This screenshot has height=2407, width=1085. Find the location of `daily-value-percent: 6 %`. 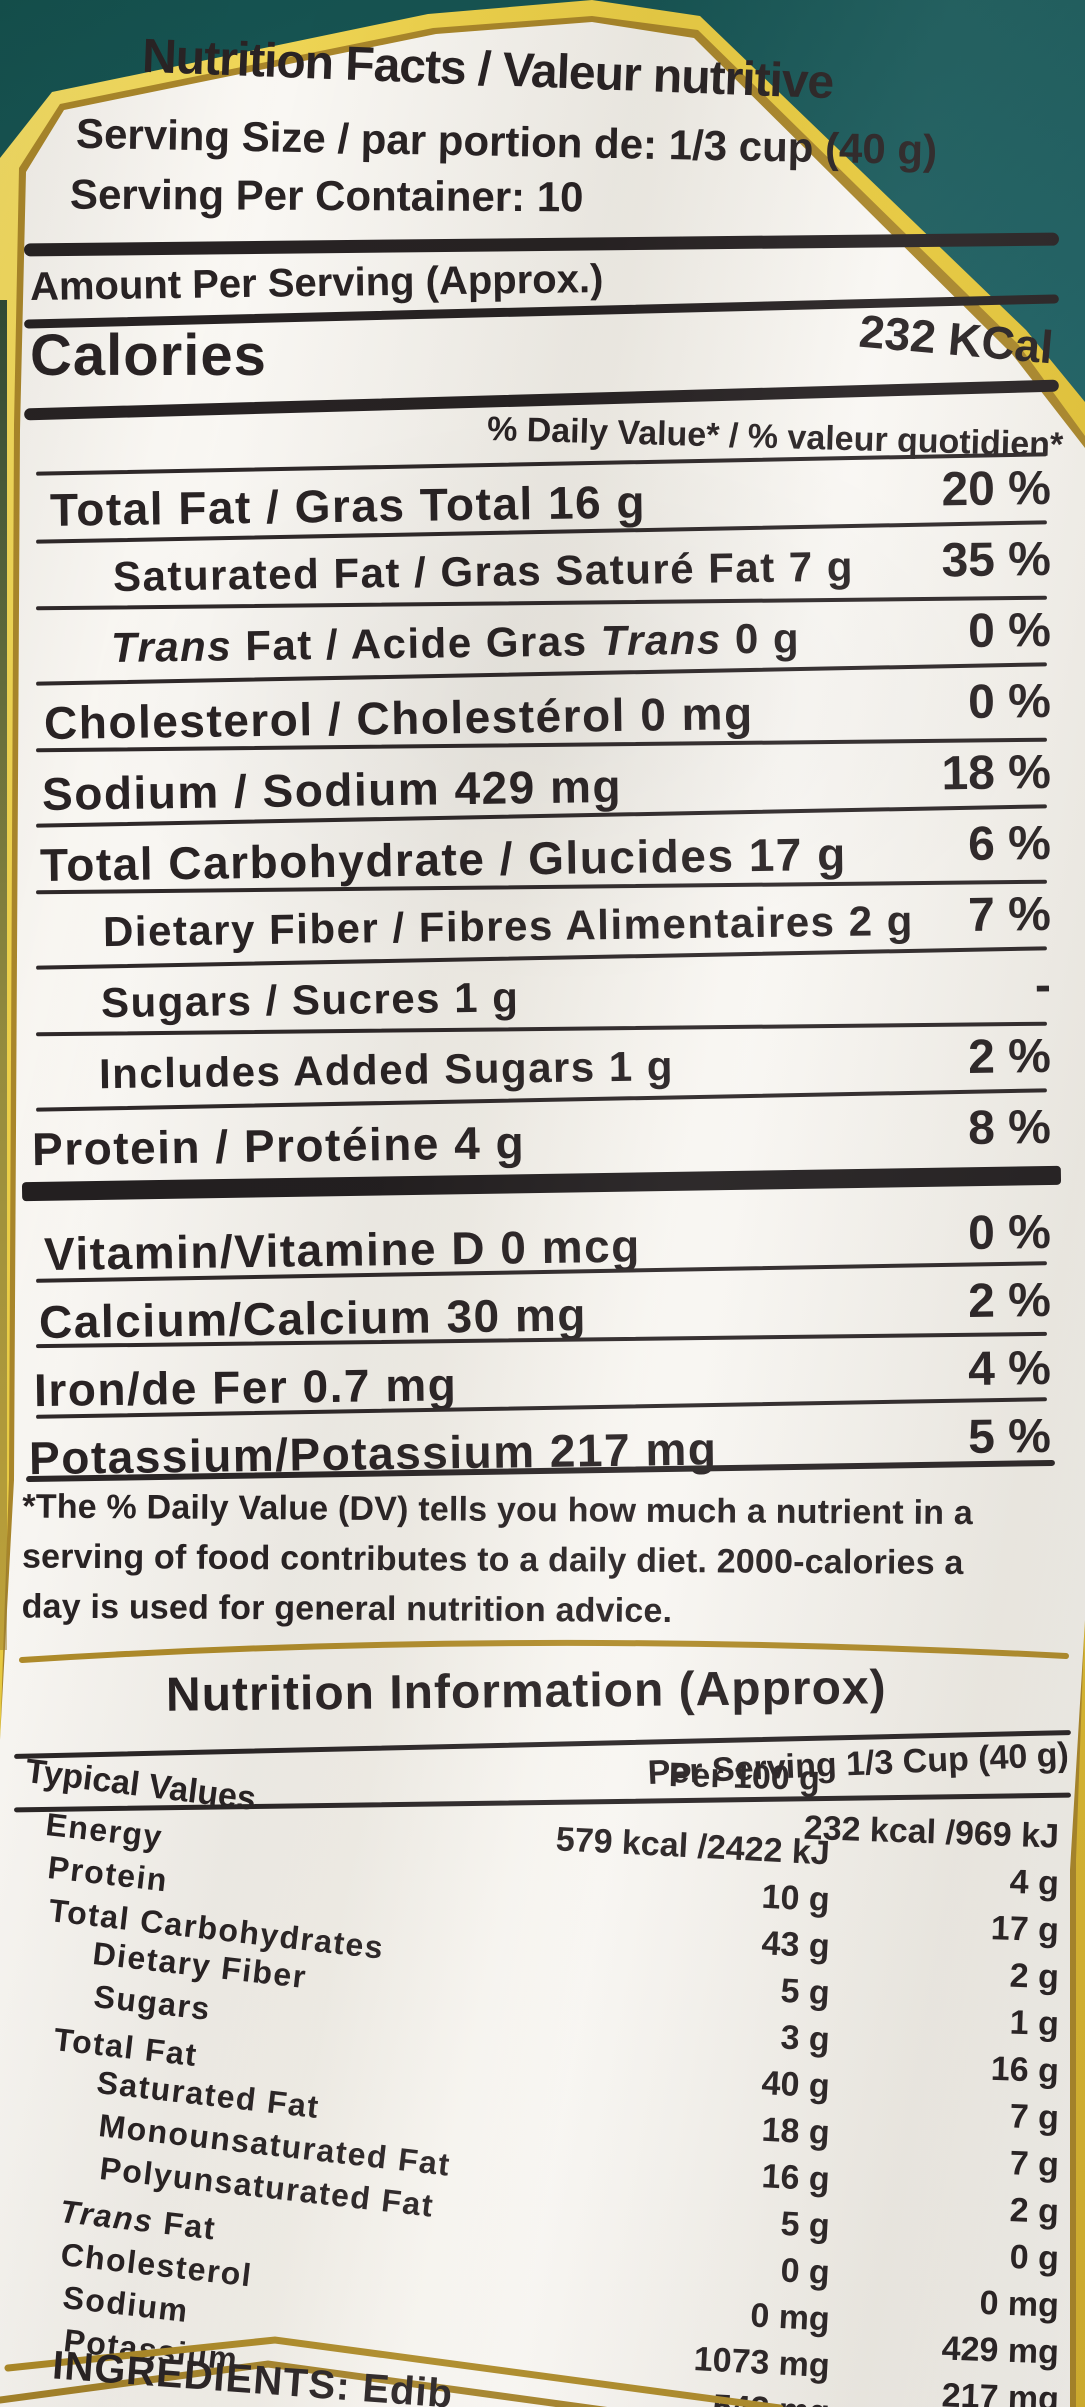

daily-value-percent: 6 % is located at coordinates (1009, 844).